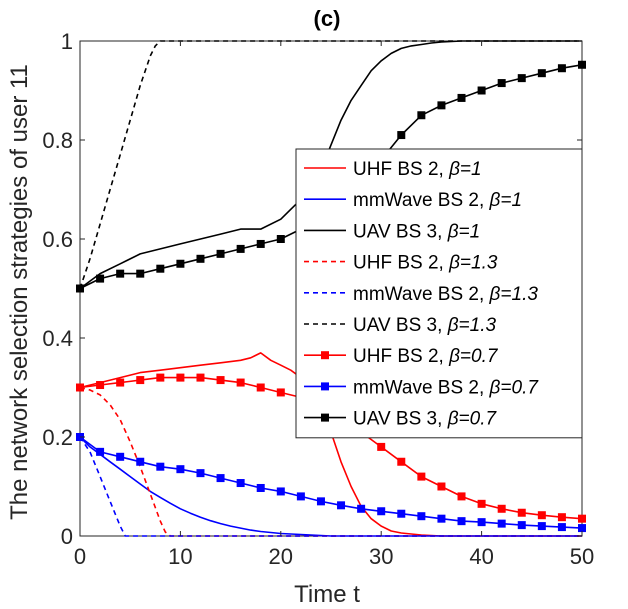 The image size is (628, 609). Describe the element at coordinates (67, 536) in the screenshot. I see `y-tick-label: 0` at that location.